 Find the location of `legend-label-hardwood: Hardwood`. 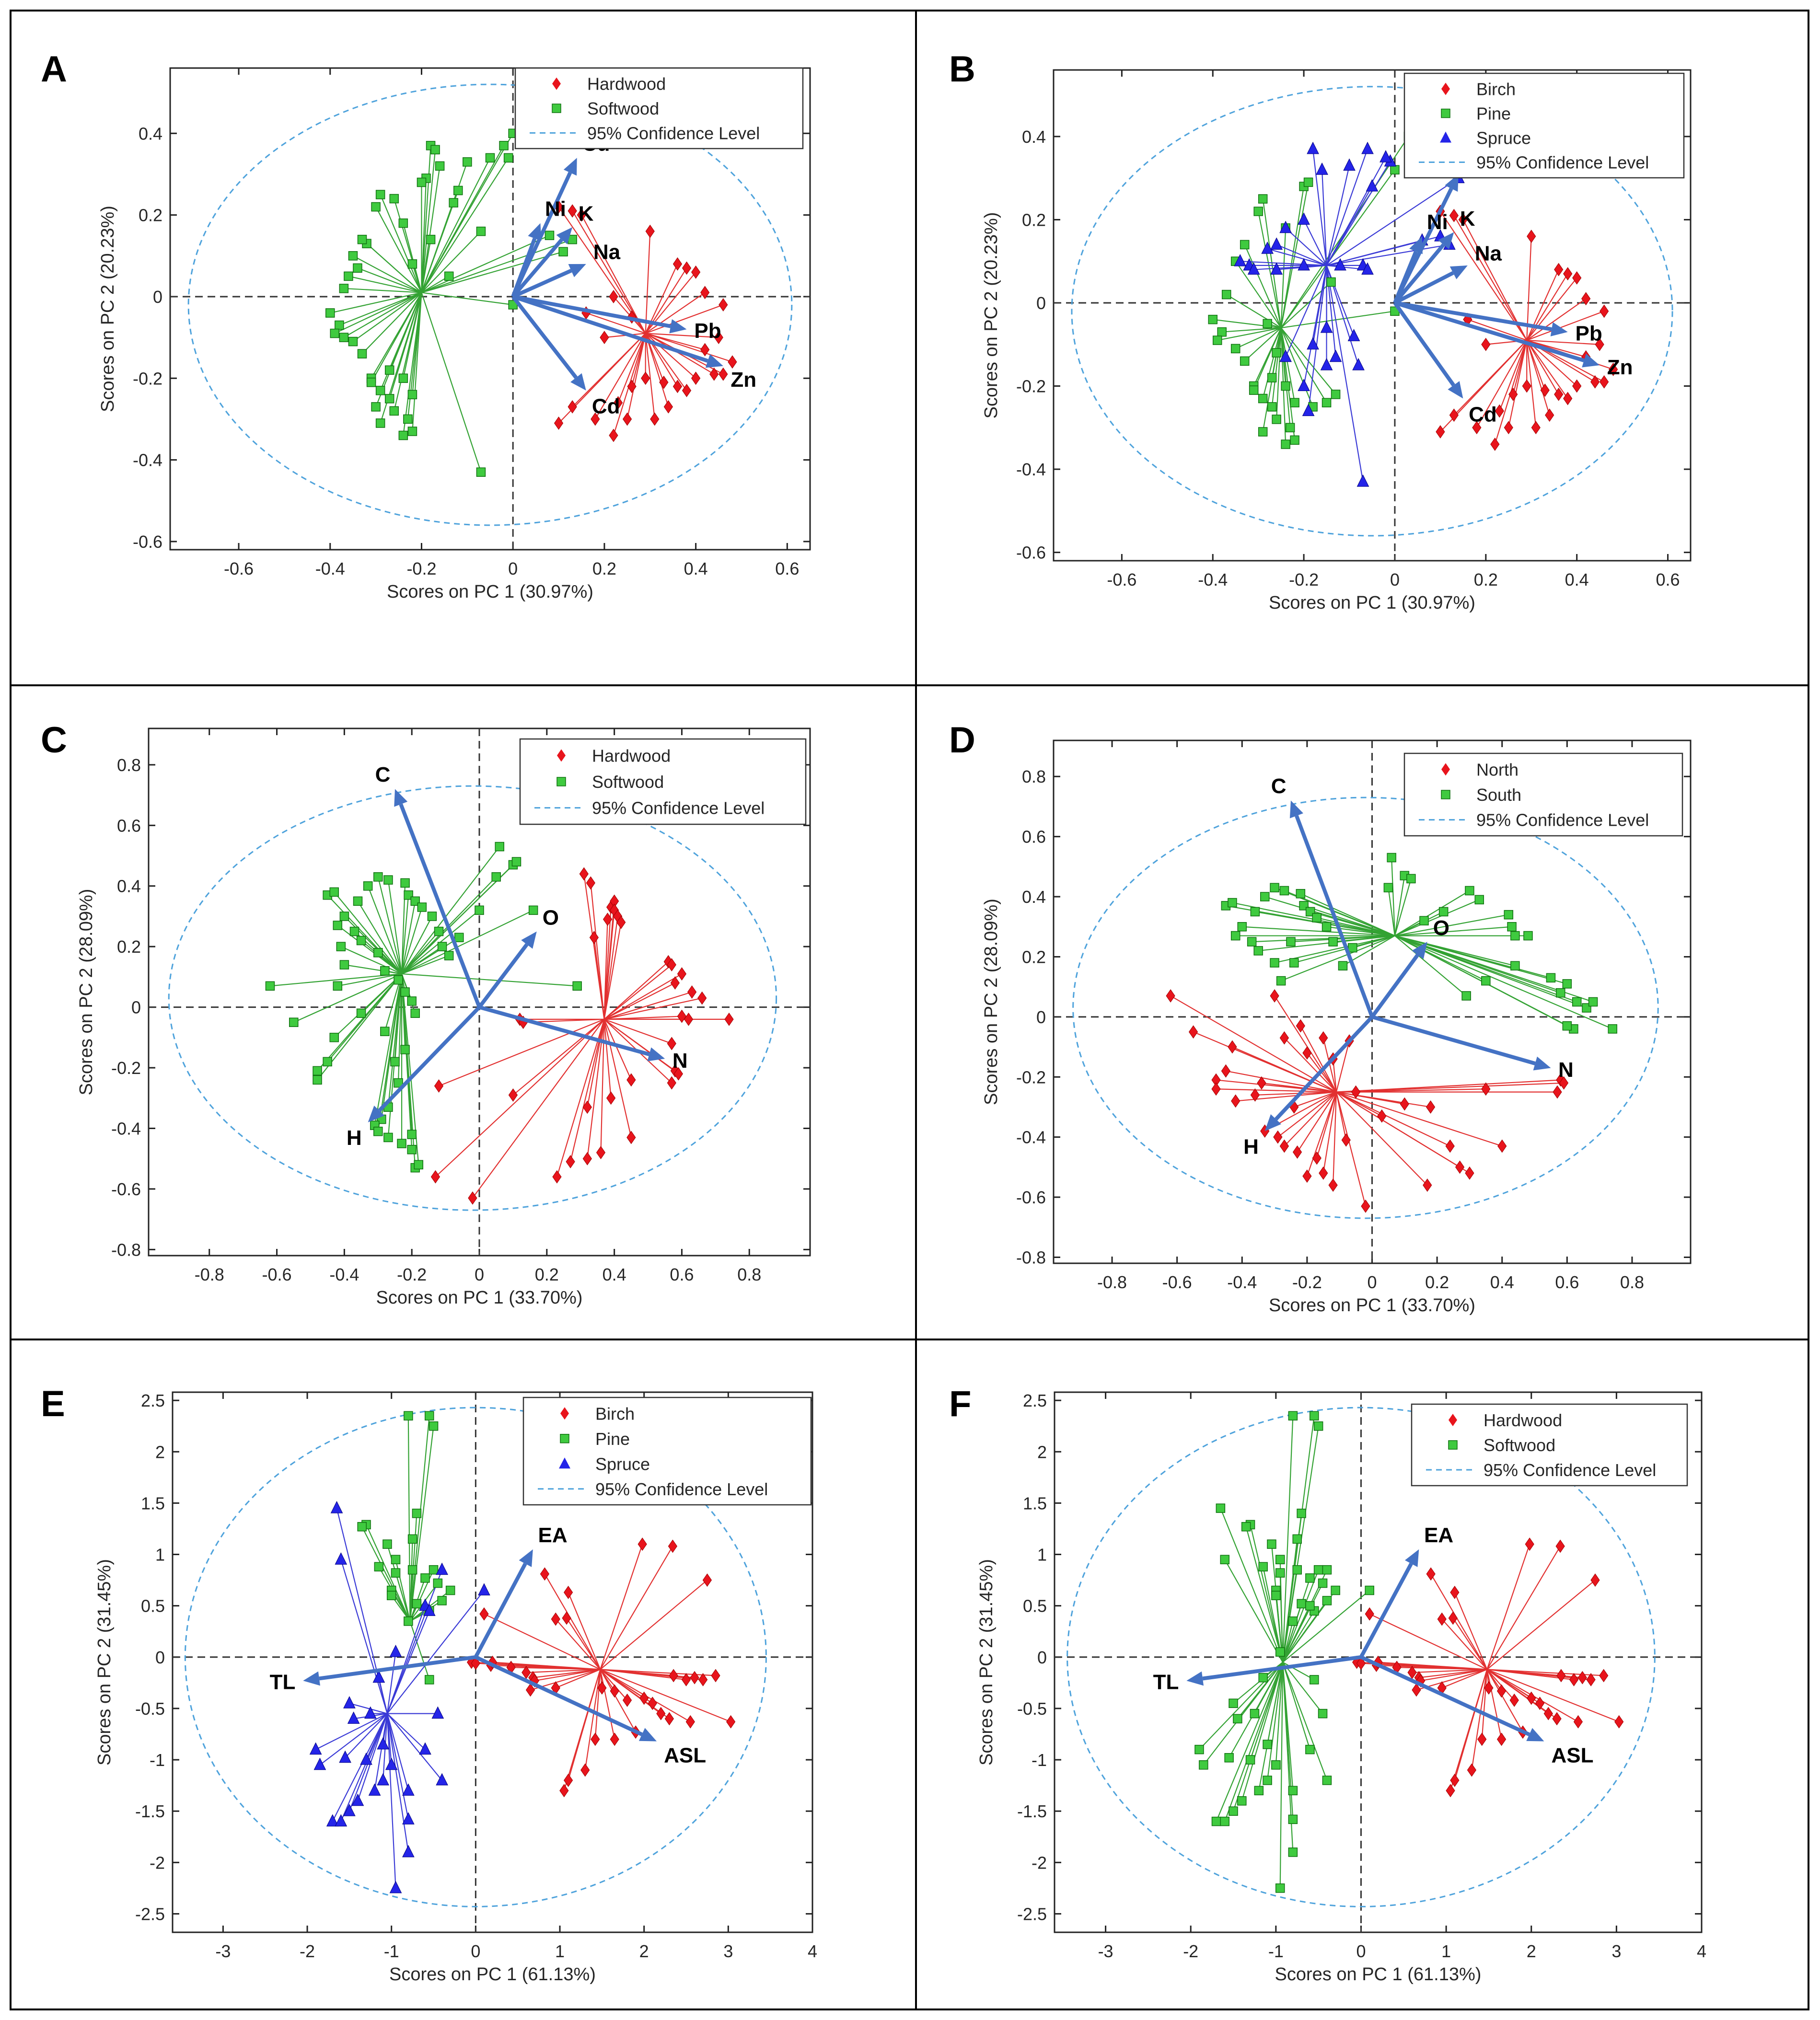

legend-label-hardwood: Hardwood is located at coordinates (626, 84).